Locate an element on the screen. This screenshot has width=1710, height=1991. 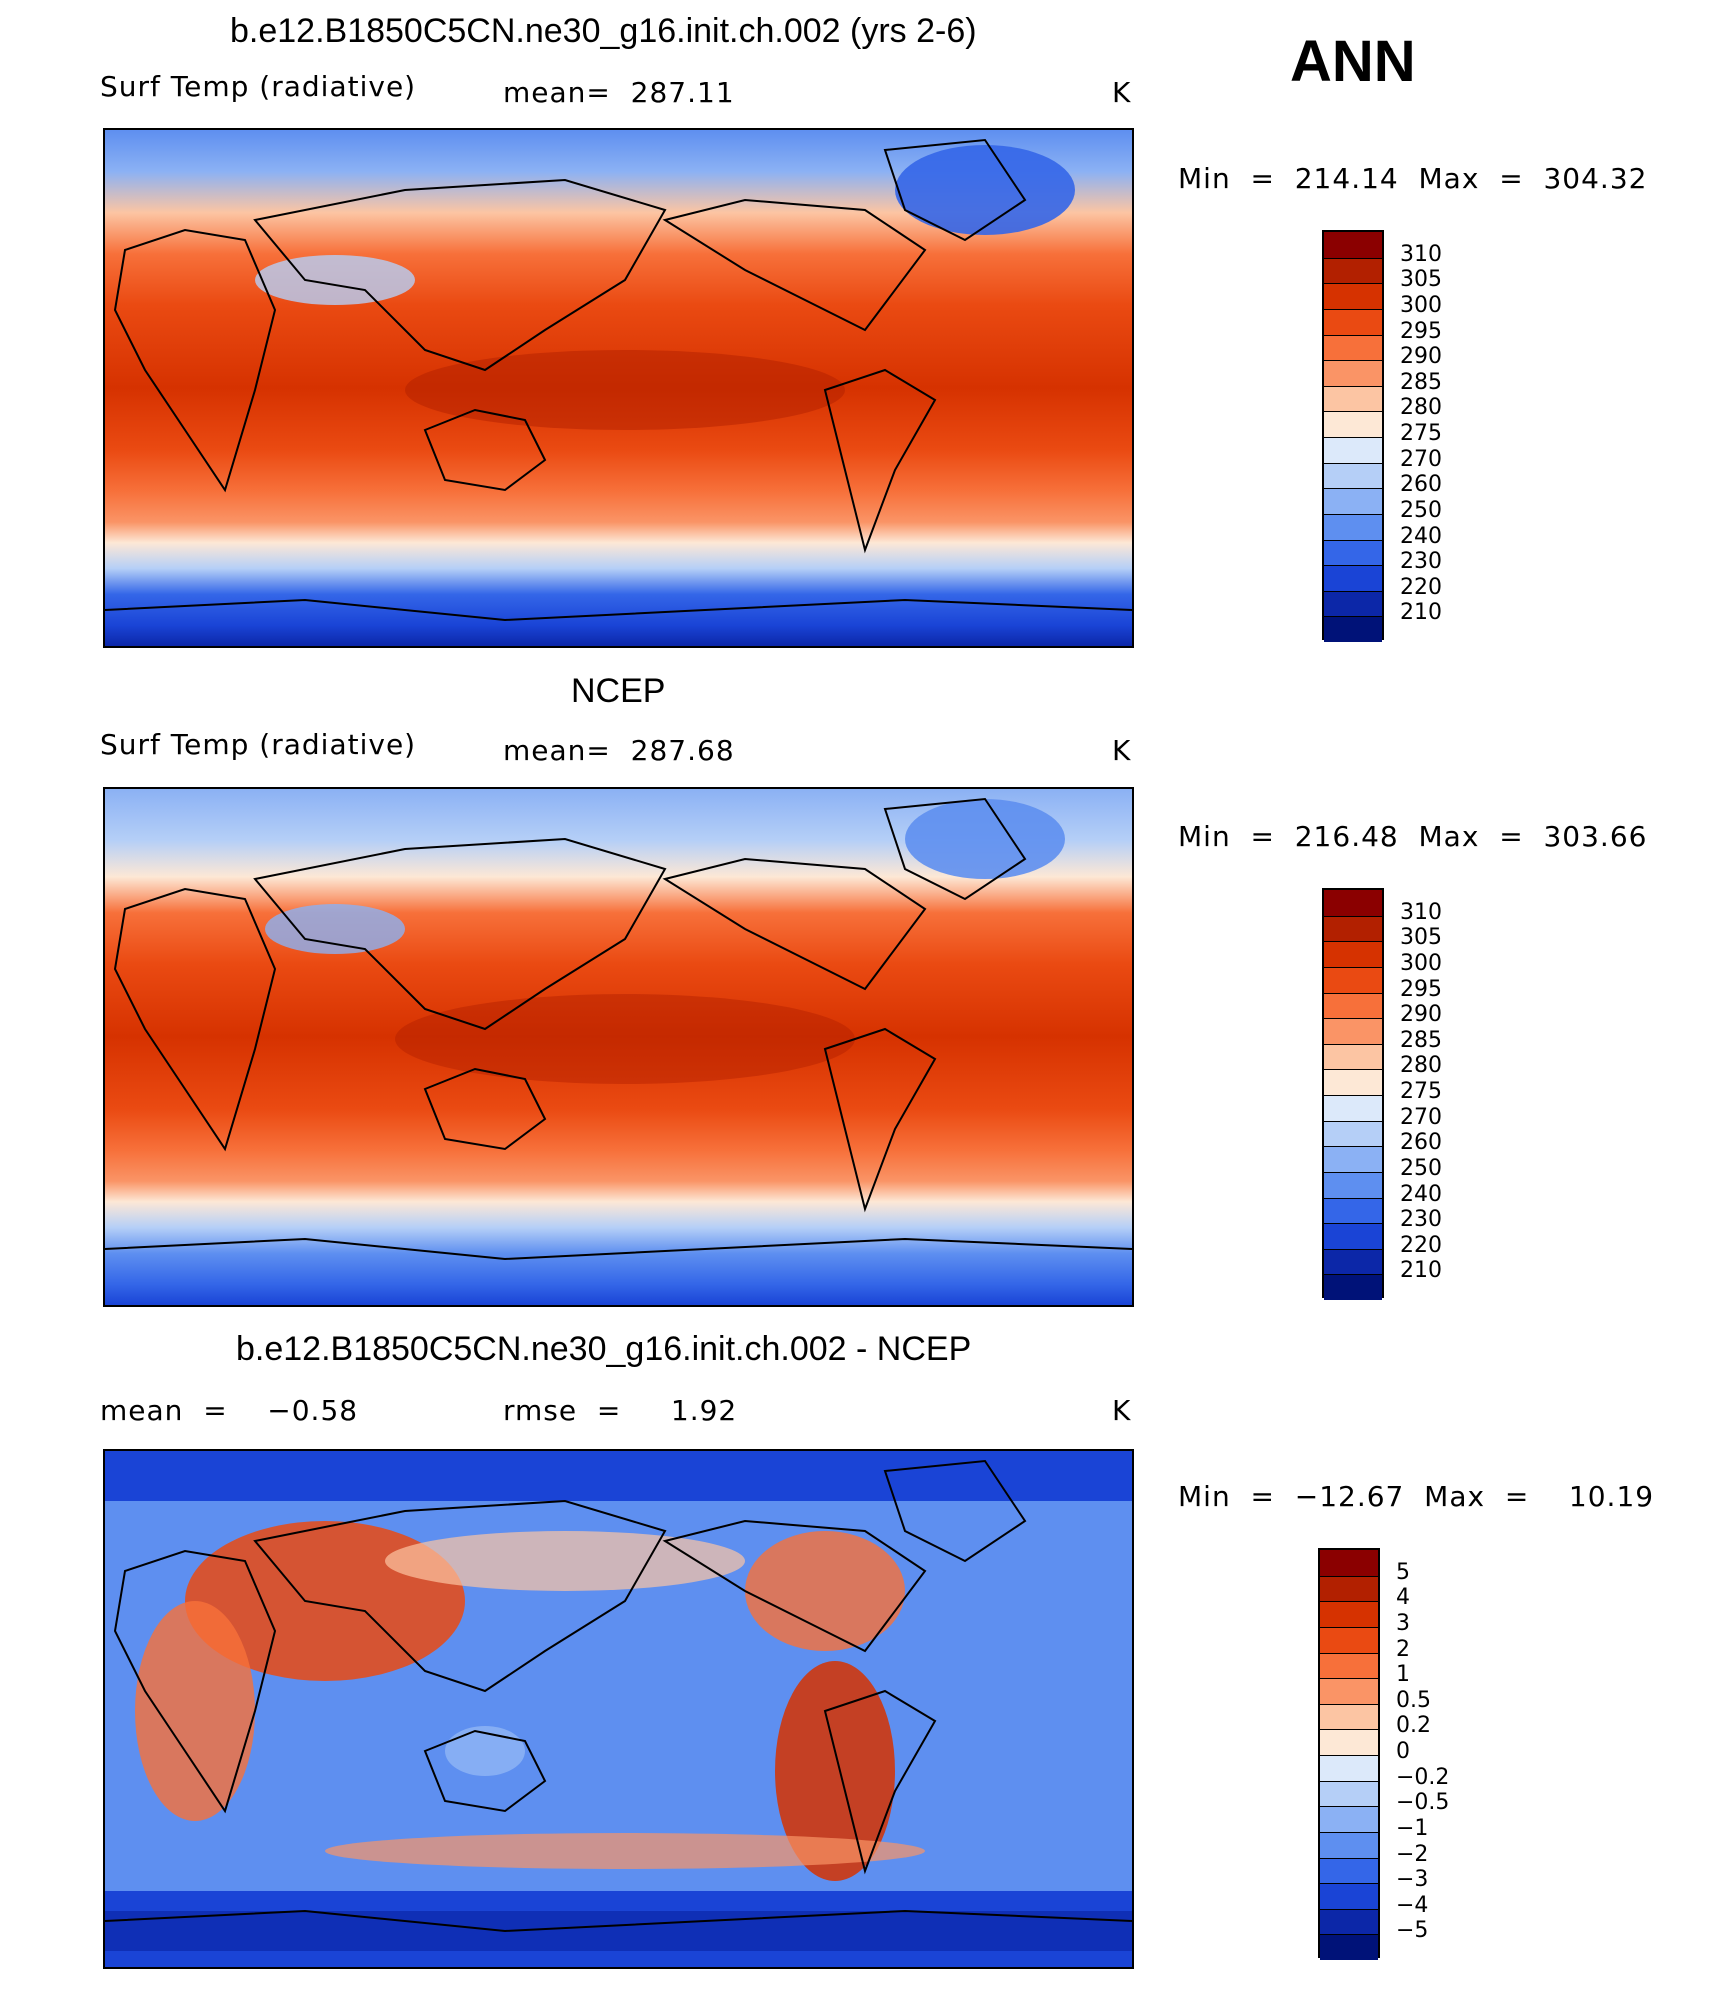
colorbar-tick-label: −0.2 is located at coordinates (1423, 1777).